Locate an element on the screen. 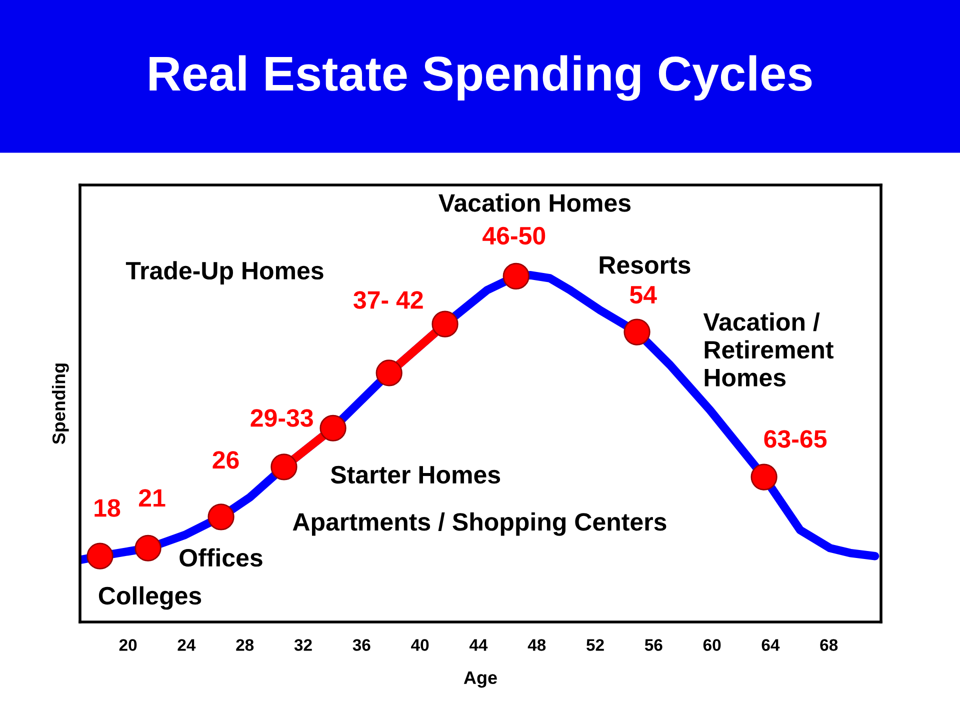 This screenshot has width=960, height=720. y-axis-title: Spending is located at coordinates (60, 404).